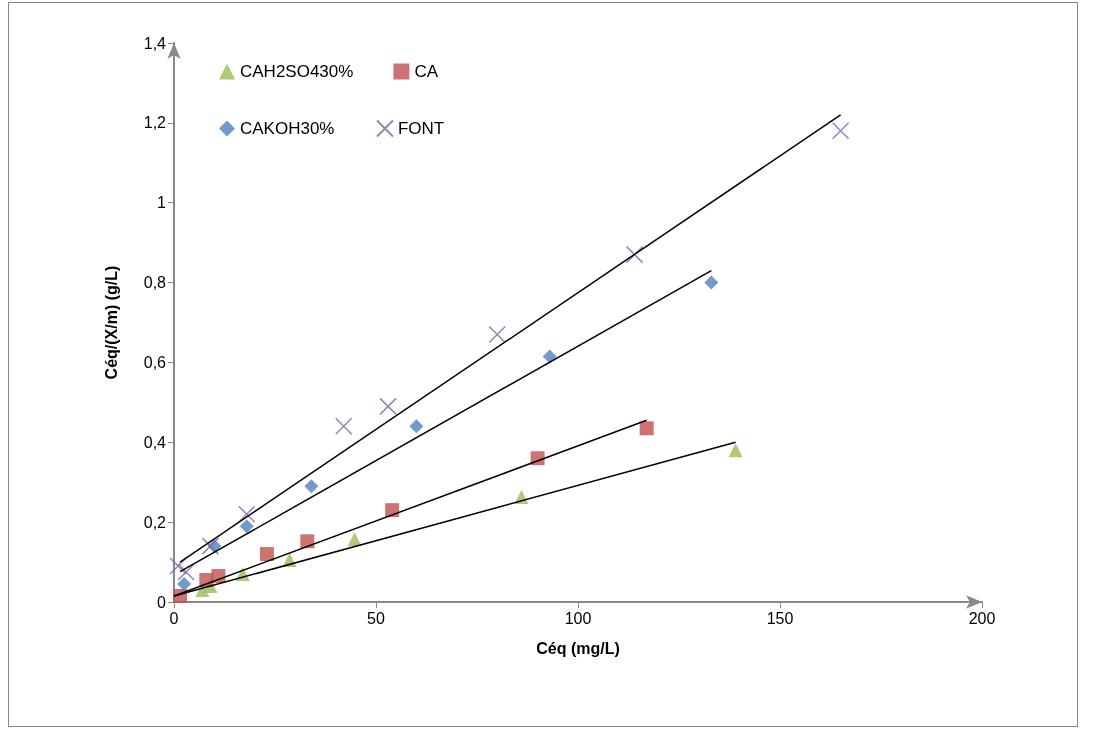 This screenshot has width=1094, height=735. What do you see at coordinates (155, 283) in the screenshot?
I see `y-tick-label: 0,8` at bounding box center [155, 283].